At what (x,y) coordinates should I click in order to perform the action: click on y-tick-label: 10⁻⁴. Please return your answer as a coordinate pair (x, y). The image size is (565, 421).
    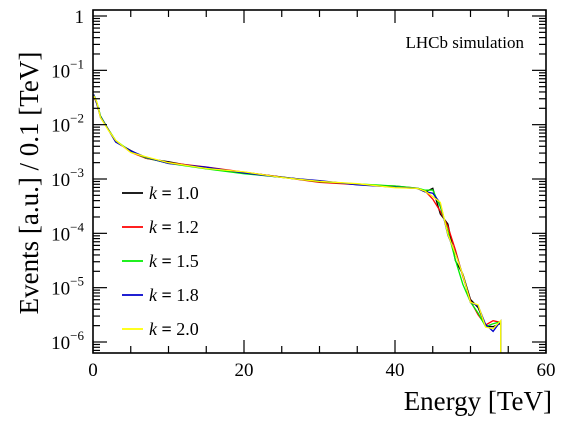
    Looking at the image, I should click on (67, 232).